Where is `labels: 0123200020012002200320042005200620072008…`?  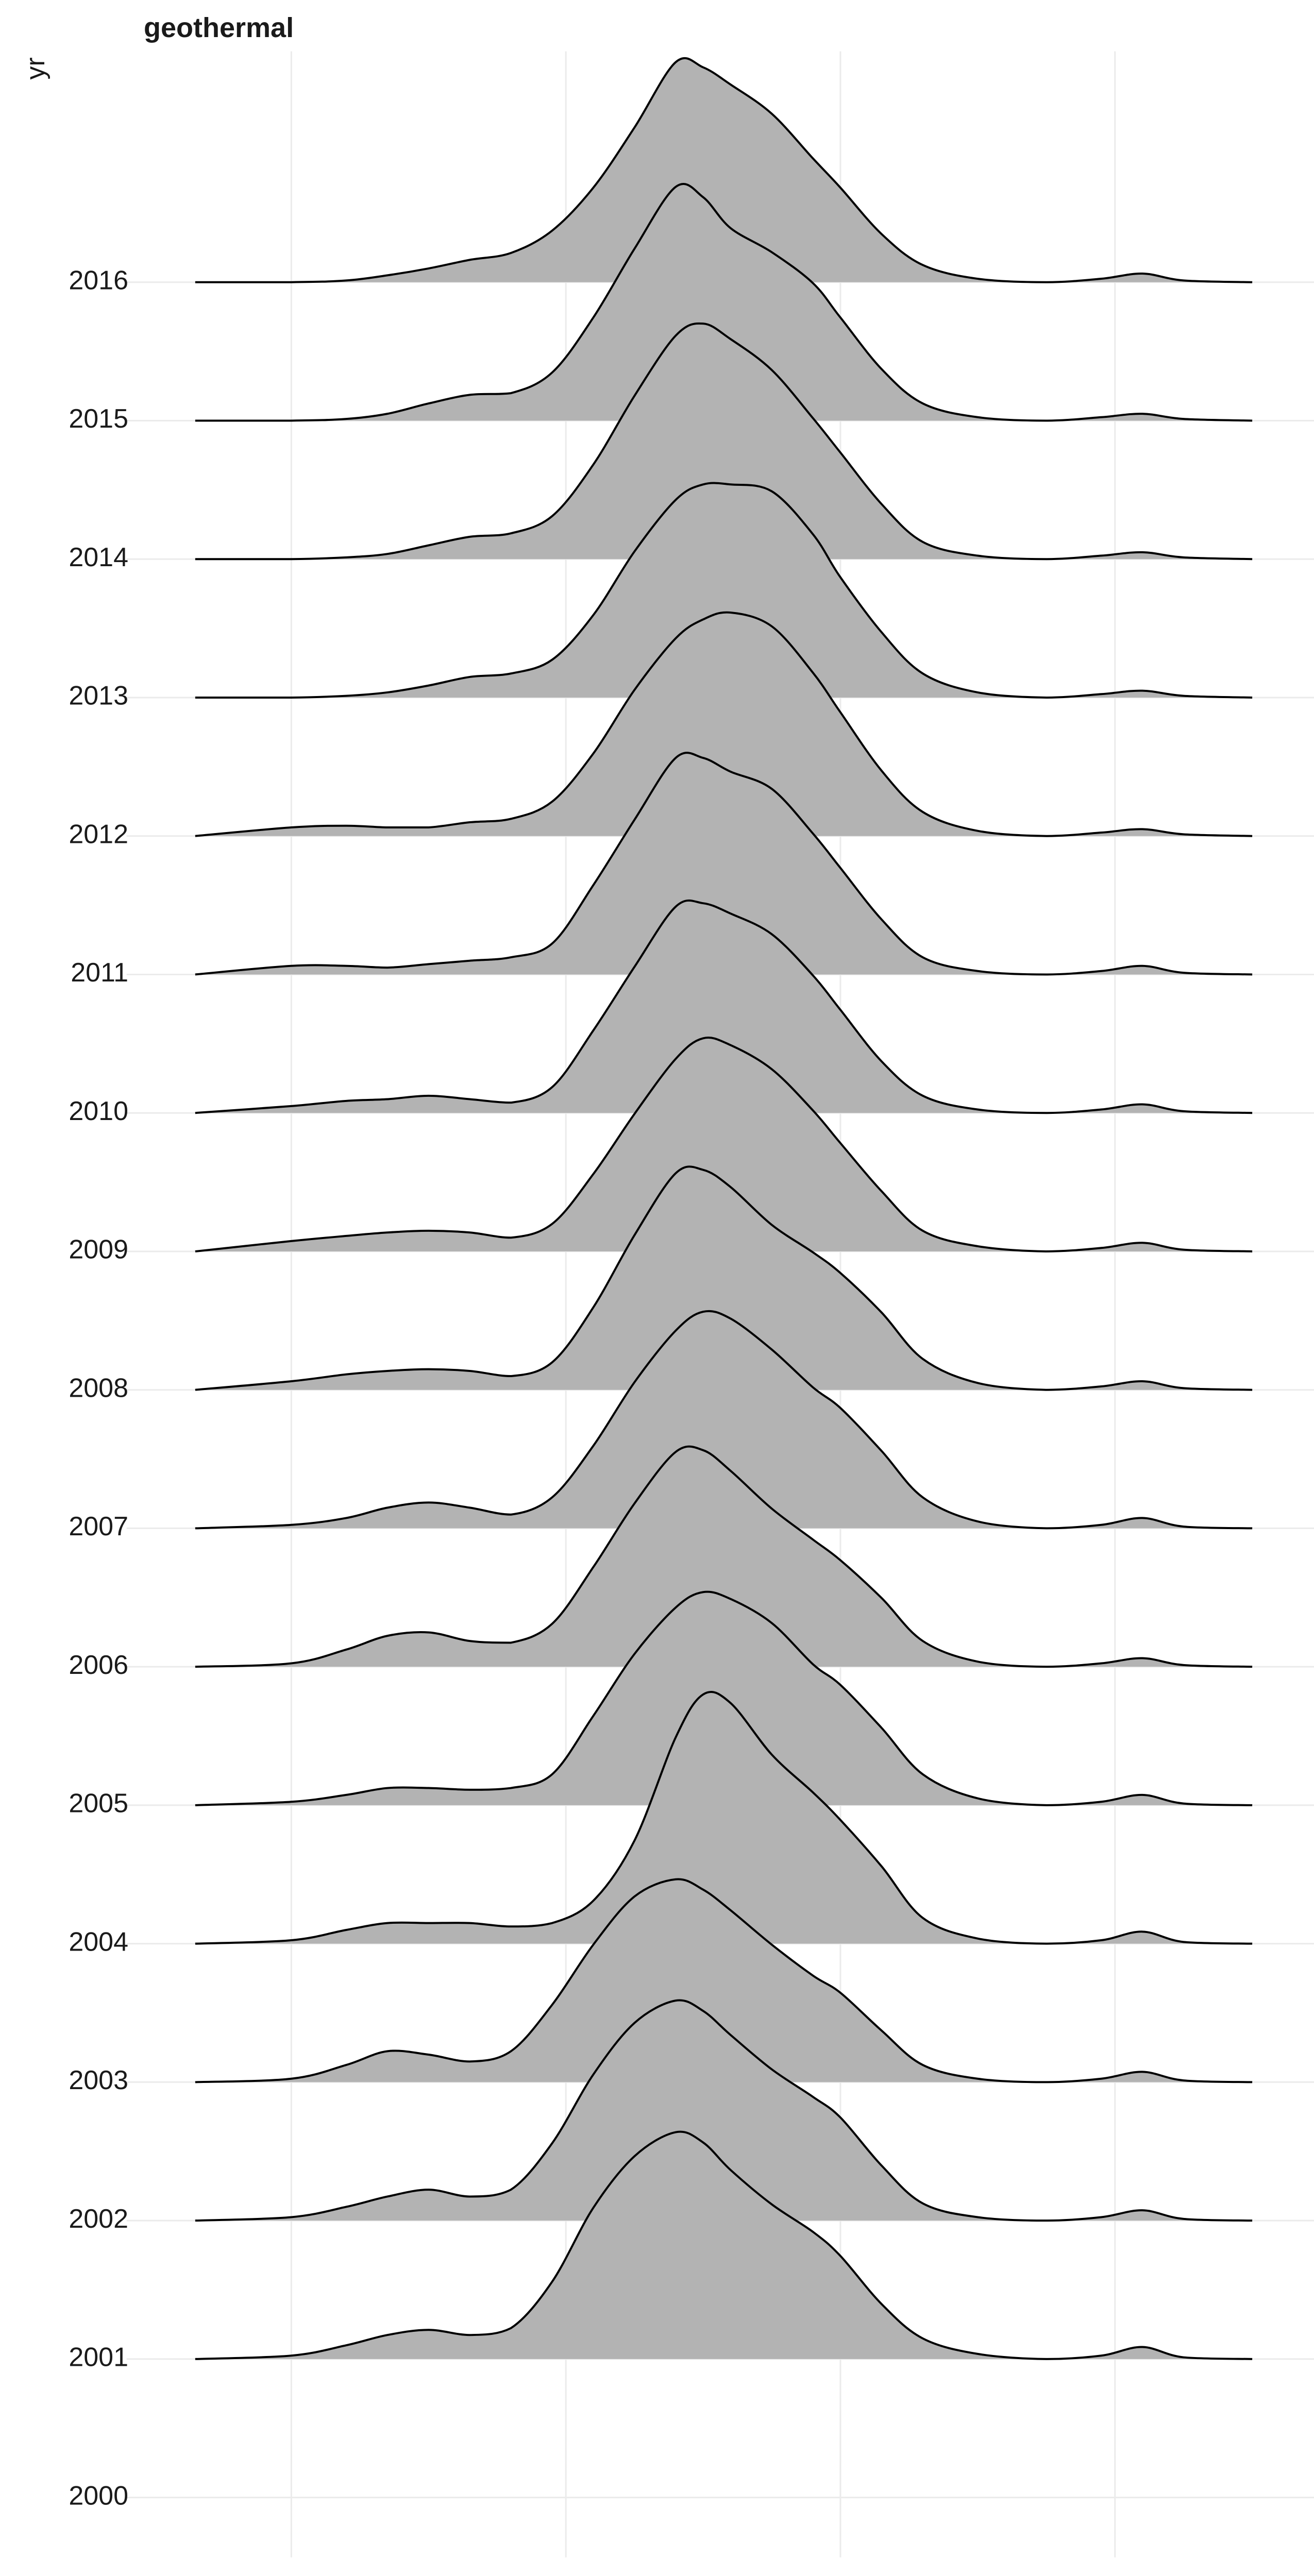
labels: 0123200020012002200320042005200620072008… is located at coordinates (98, 1388).